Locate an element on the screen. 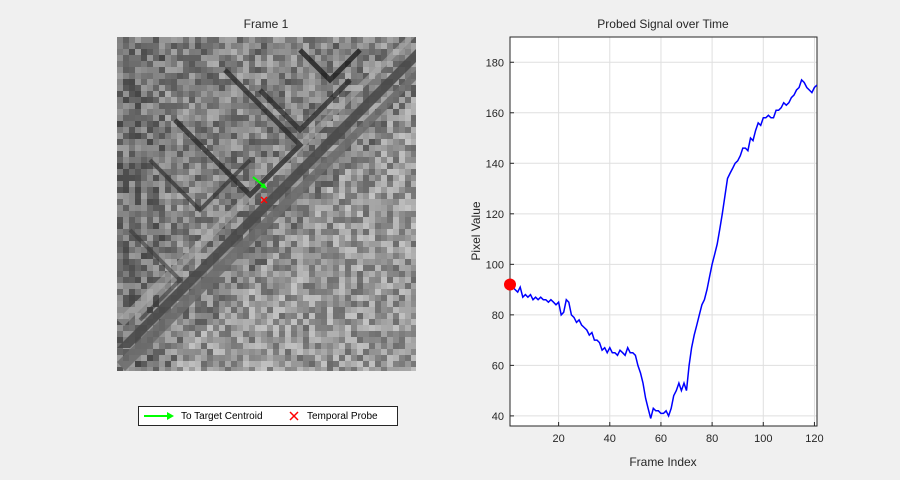 This screenshot has width=900, height=480. x-tick-label: 20 is located at coordinates (558, 439).